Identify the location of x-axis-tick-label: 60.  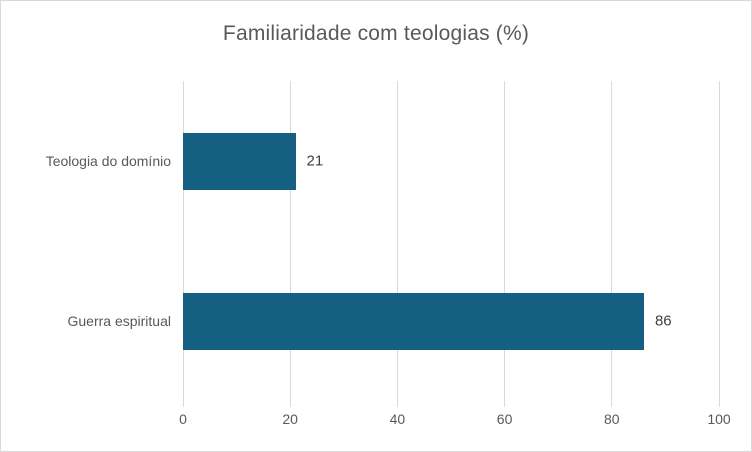
(504, 419).